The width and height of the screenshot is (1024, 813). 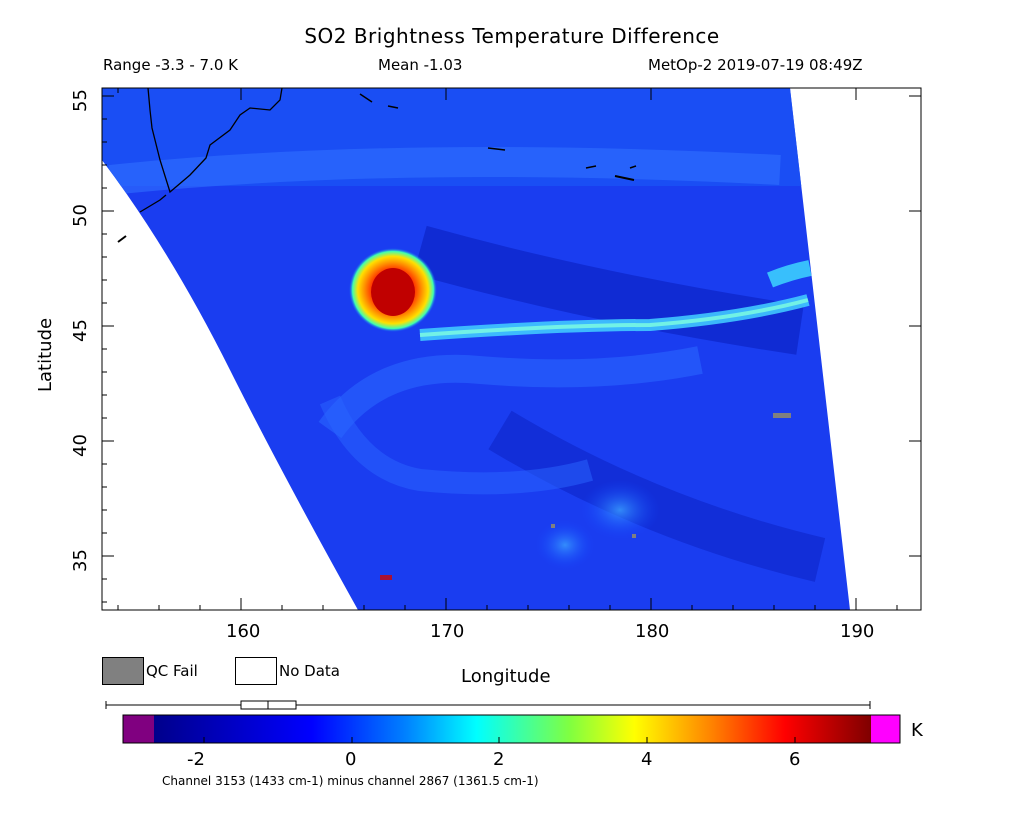 What do you see at coordinates (309, 671) in the screenshot?
I see `no-data-label: No Data` at bounding box center [309, 671].